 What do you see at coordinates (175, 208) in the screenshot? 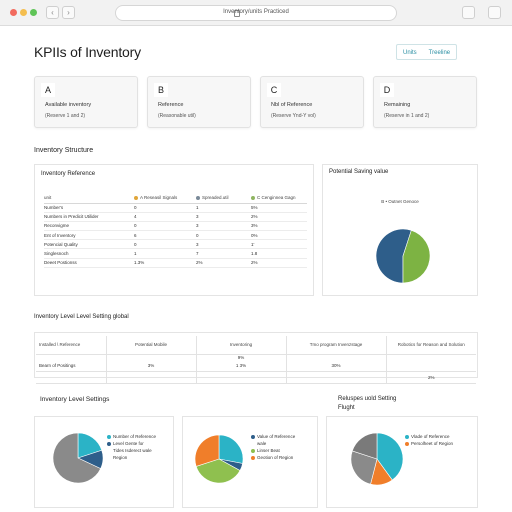
I see `table-row: Number's 0 1 5%` at bounding box center [175, 208].